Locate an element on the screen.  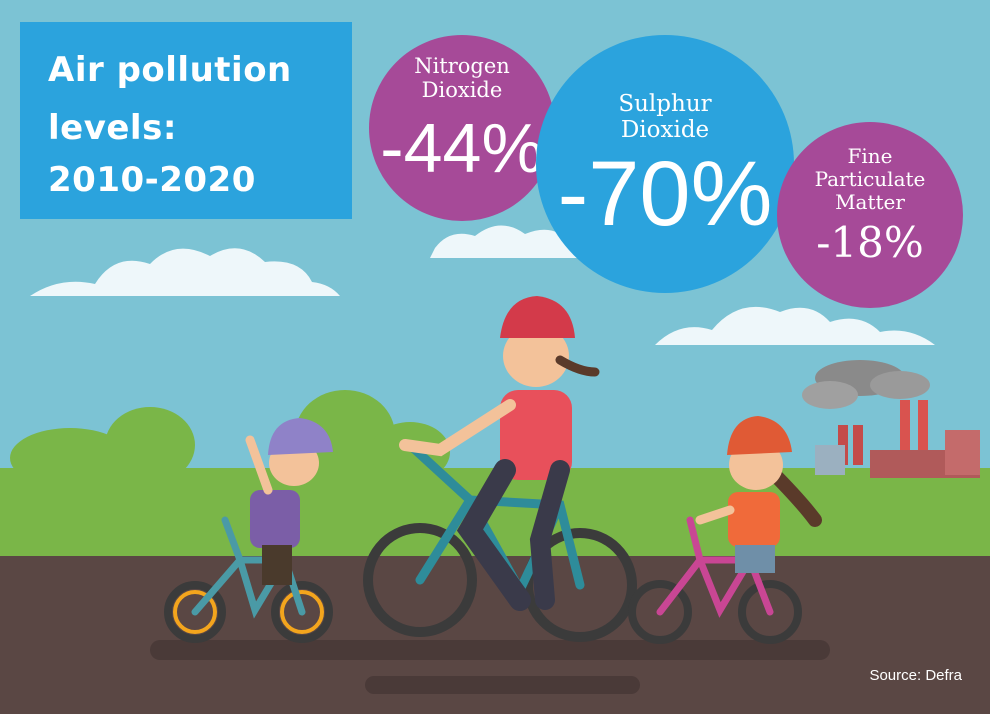
label-line: Matter is located at coordinates (870, 202).